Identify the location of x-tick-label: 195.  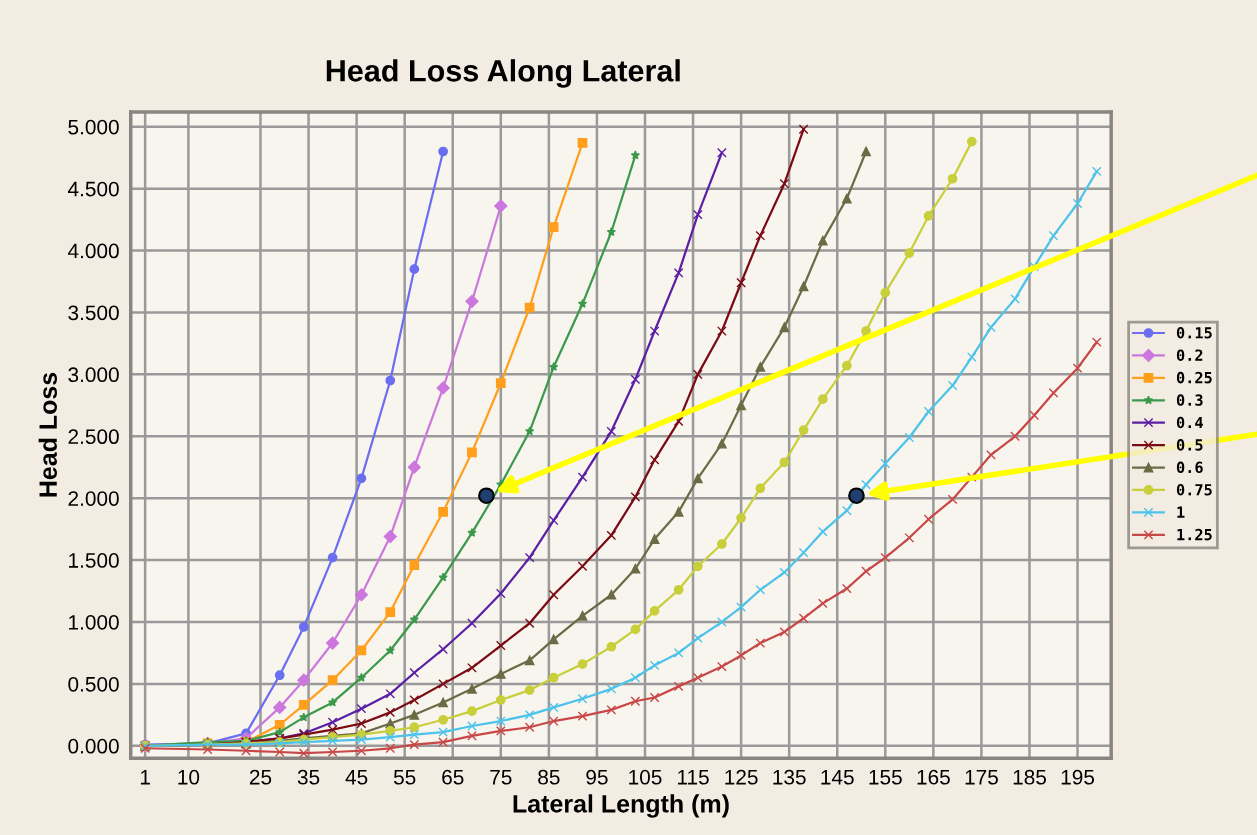
(1078, 777).